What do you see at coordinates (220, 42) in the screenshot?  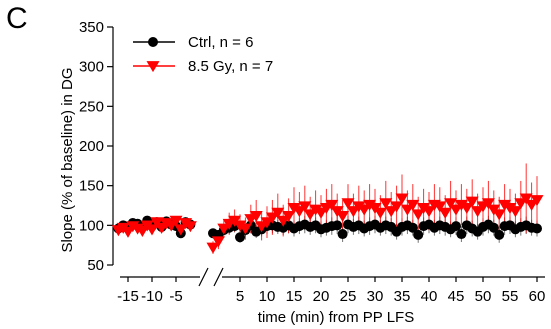 I see `legend-label: Ctrl, n = 6` at bounding box center [220, 42].